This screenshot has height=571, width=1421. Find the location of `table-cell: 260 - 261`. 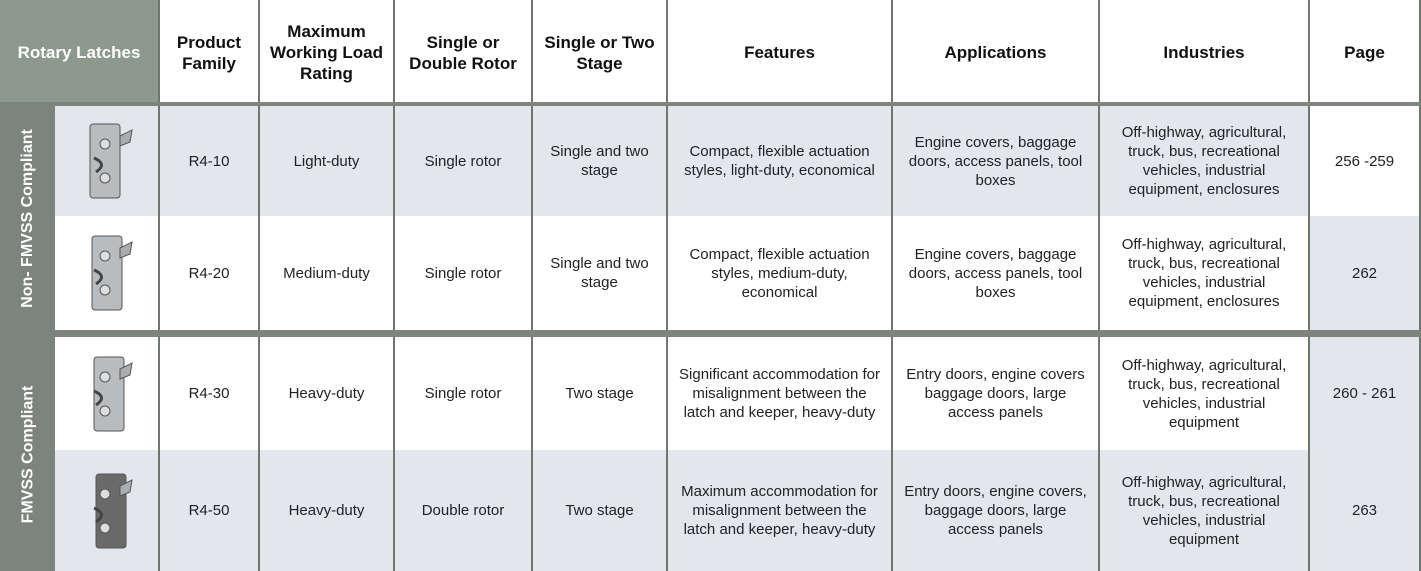

table-cell: 260 - 261 is located at coordinates (1365, 393).